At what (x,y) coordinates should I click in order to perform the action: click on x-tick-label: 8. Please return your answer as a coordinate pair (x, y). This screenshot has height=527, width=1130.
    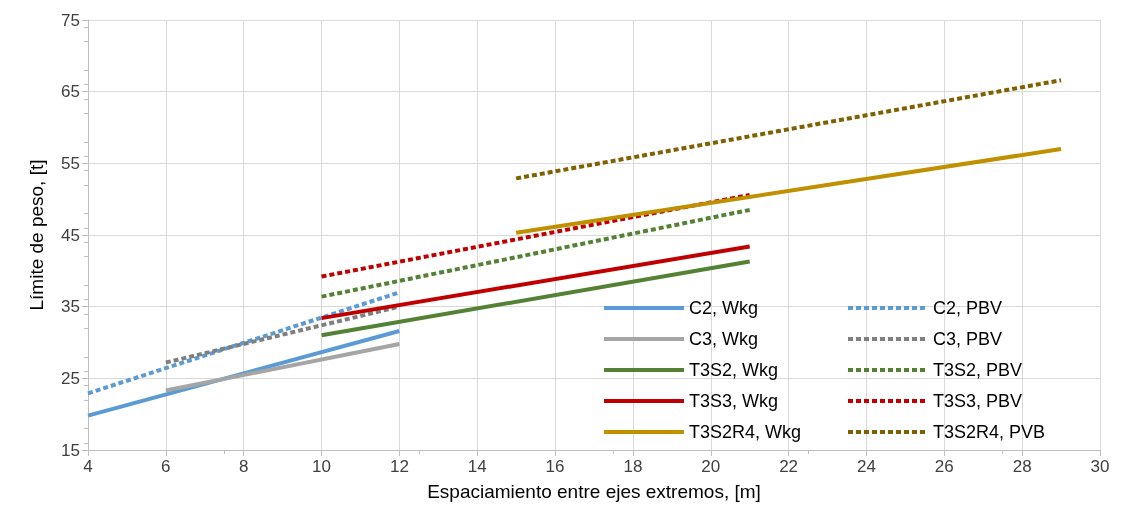
    Looking at the image, I should click on (243, 466).